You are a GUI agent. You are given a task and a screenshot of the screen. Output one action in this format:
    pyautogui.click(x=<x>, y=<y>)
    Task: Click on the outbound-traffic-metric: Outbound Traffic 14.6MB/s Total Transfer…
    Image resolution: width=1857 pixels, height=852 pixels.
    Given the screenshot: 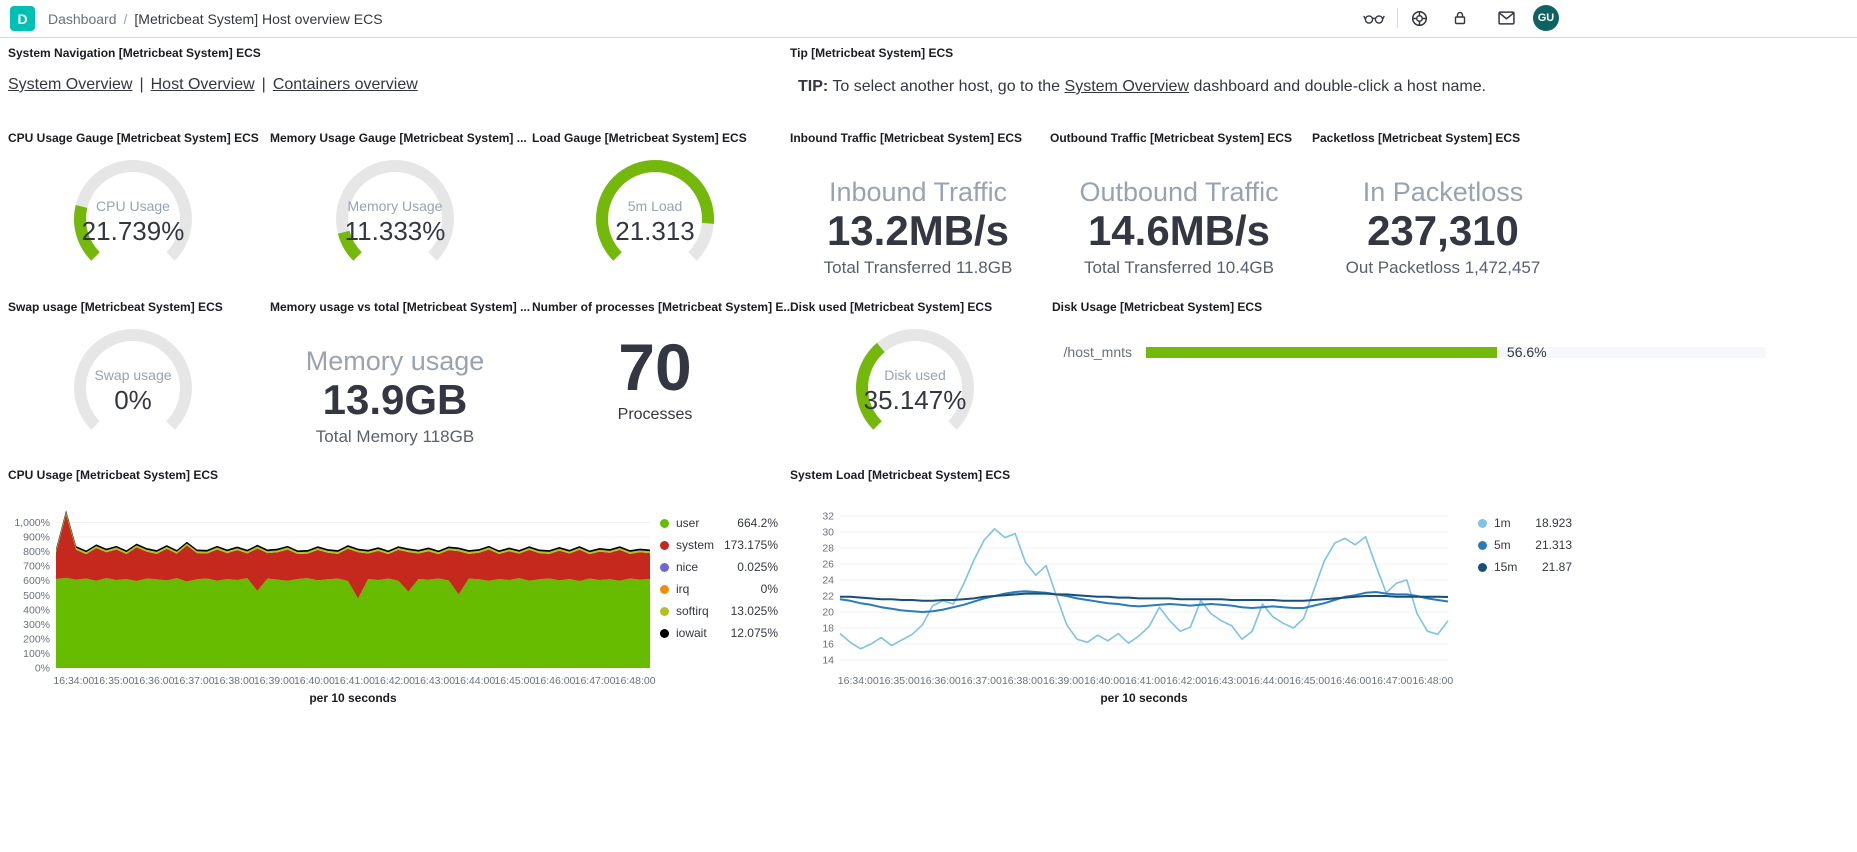 What is the action you would take?
    pyautogui.click(x=1179, y=227)
    